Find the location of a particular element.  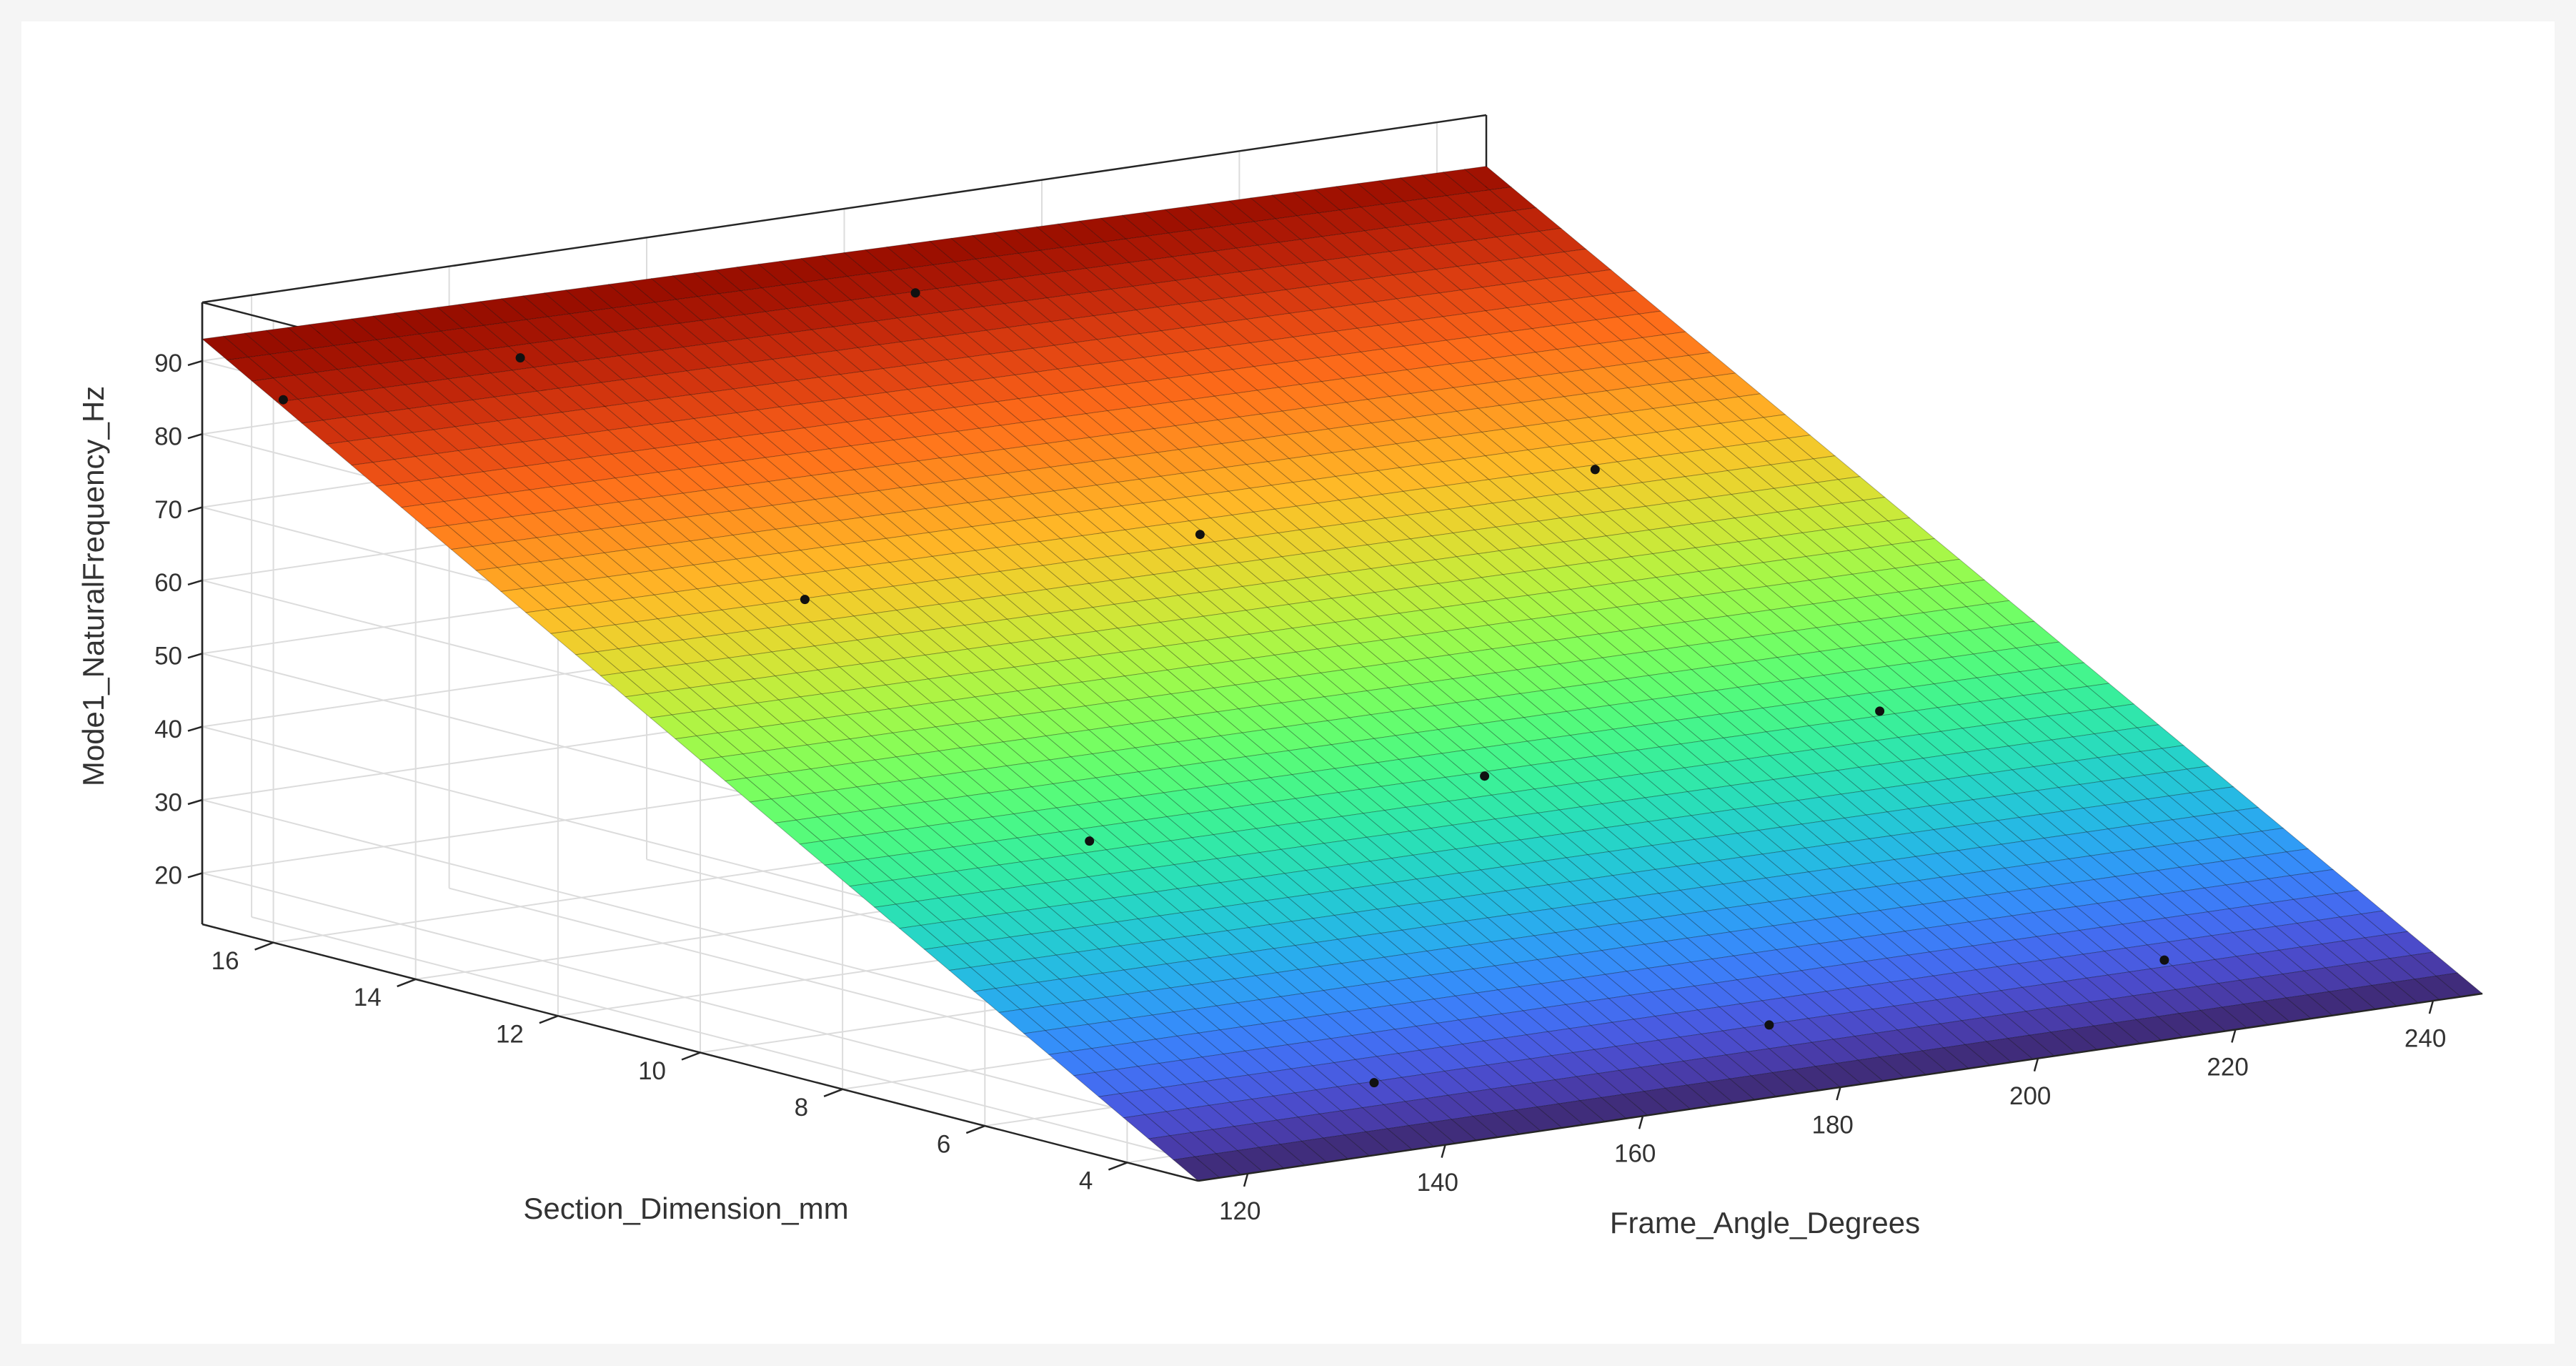

z-tick-label: 80 is located at coordinates (168, 436).